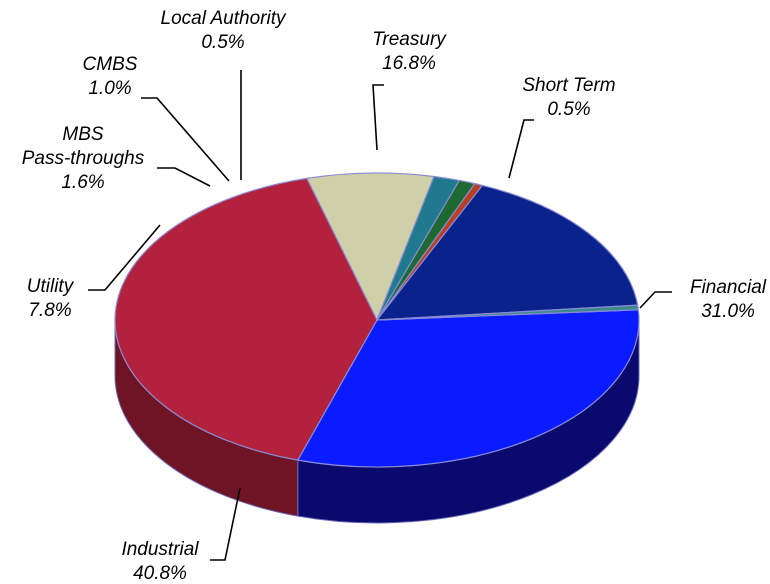  What do you see at coordinates (468, 388) in the screenshot?
I see `slice-financial` at bounding box center [468, 388].